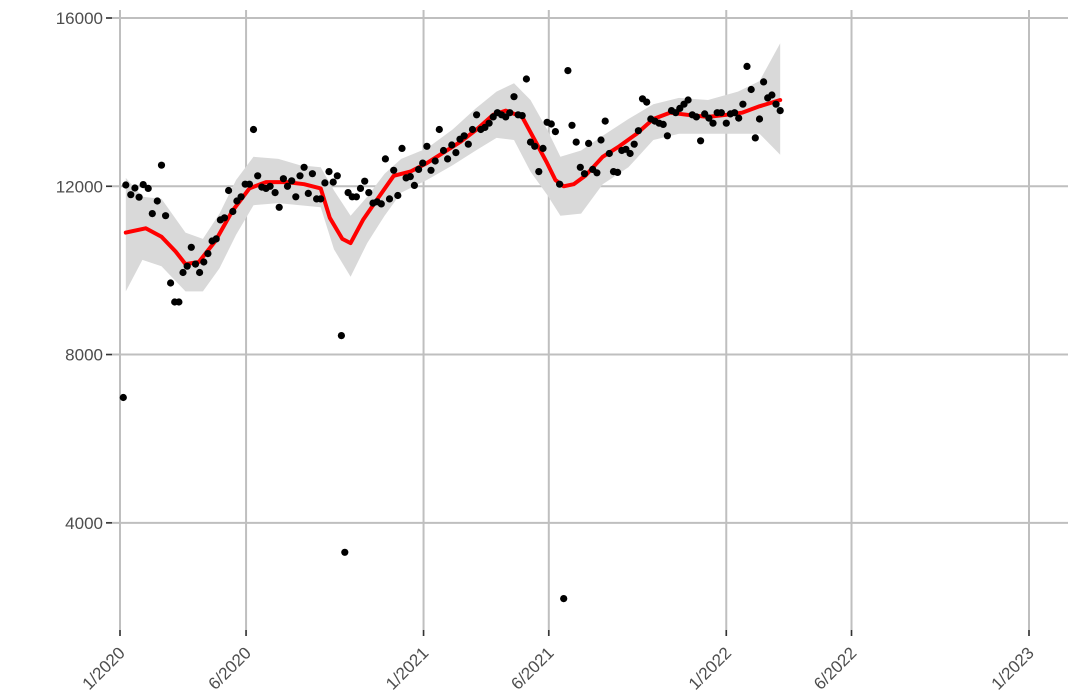  What do you see at coordinates (230, 668) in the screenshot?
I see `x-tick-label: 6/2020` at bounding box center [230, 668].